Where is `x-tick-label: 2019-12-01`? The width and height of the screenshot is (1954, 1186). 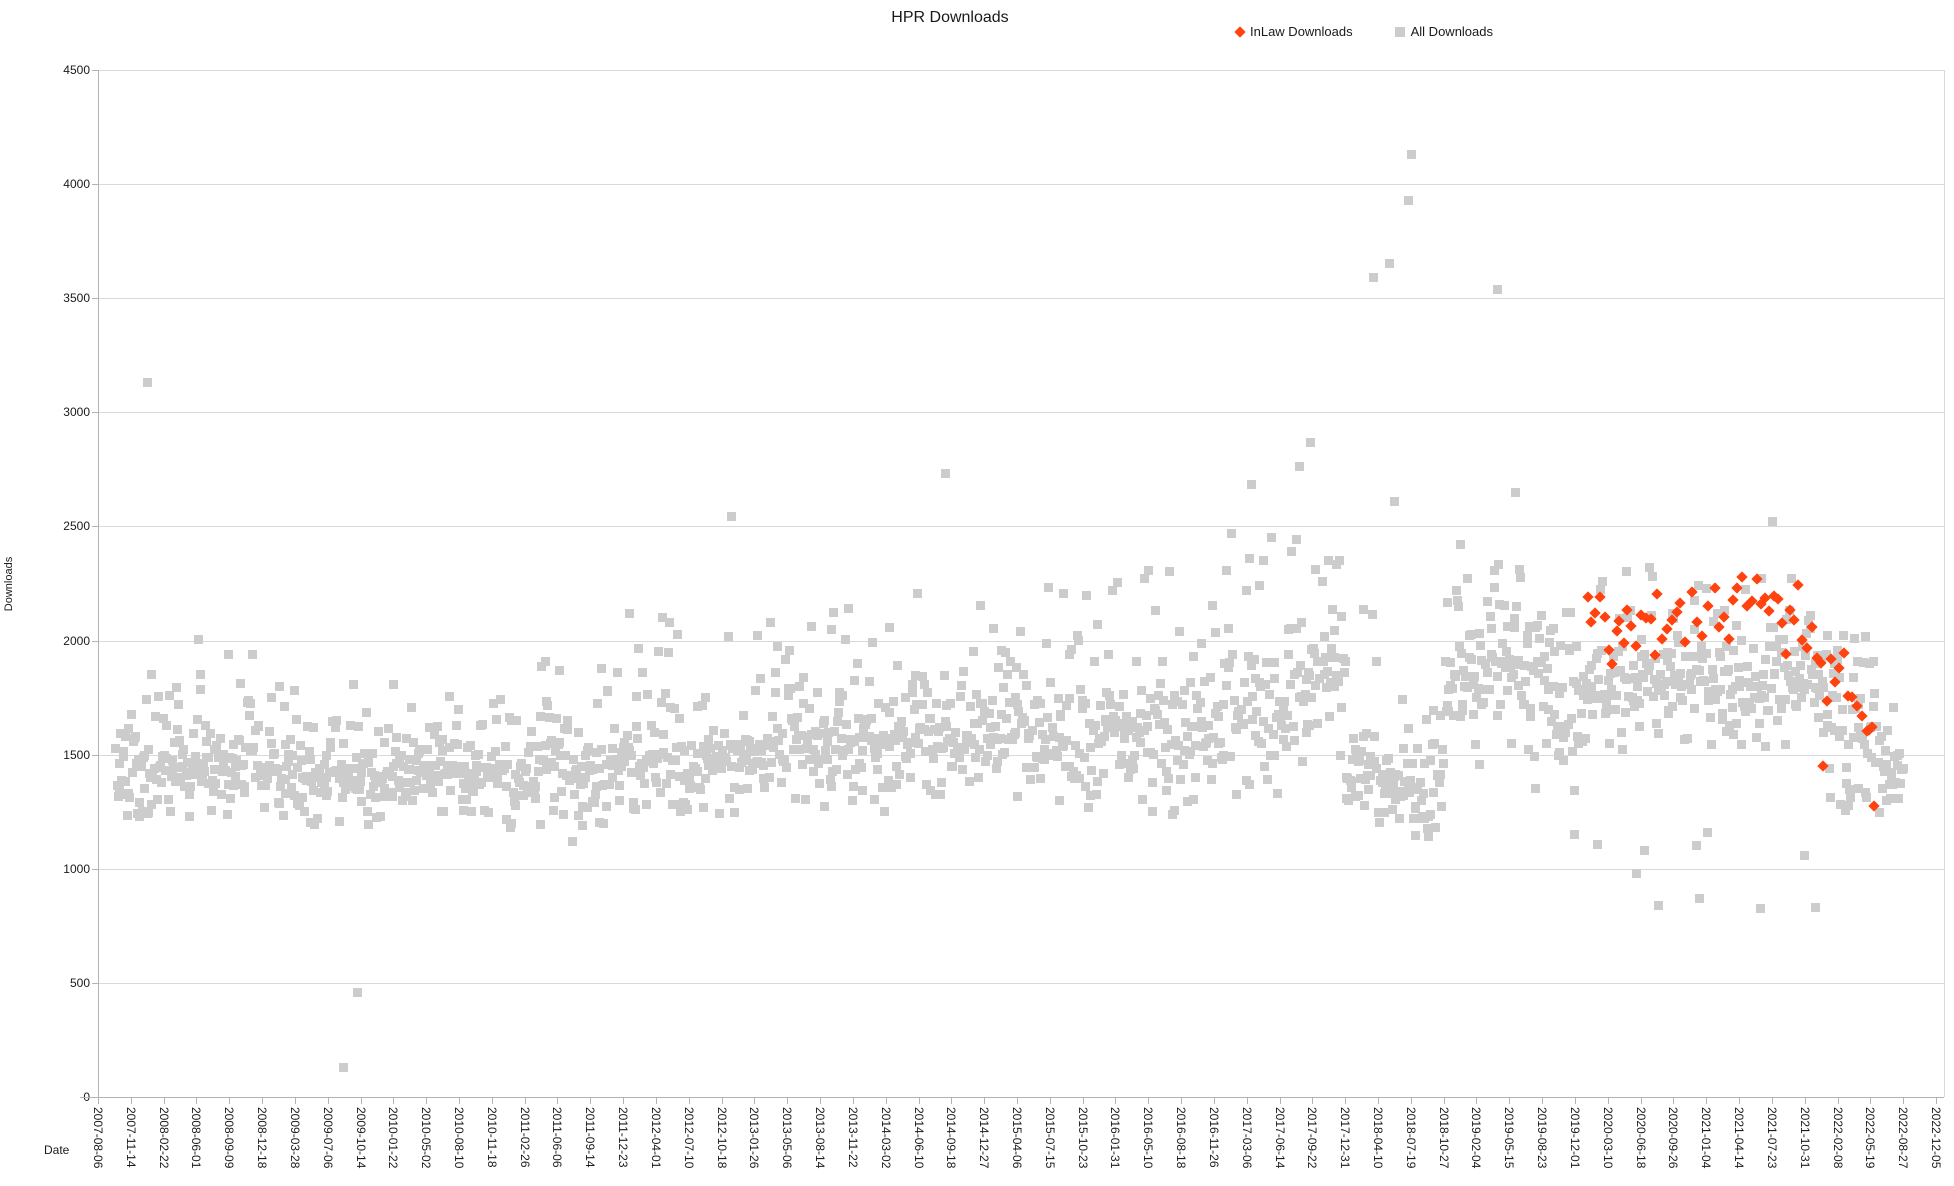
x-tick-label: 2019-12-01 is located at coordinates (1574, 1138).